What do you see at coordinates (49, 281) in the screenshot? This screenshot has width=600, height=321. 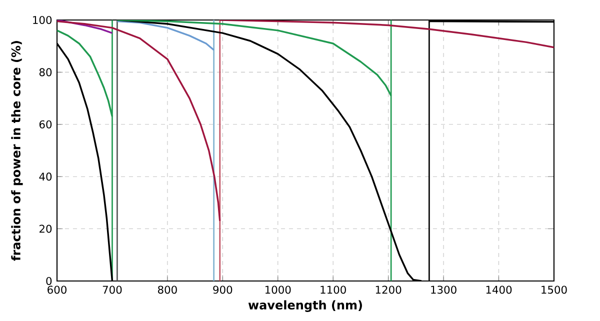 I see `y-tick-label: 0` at bounding box center [49, 281].